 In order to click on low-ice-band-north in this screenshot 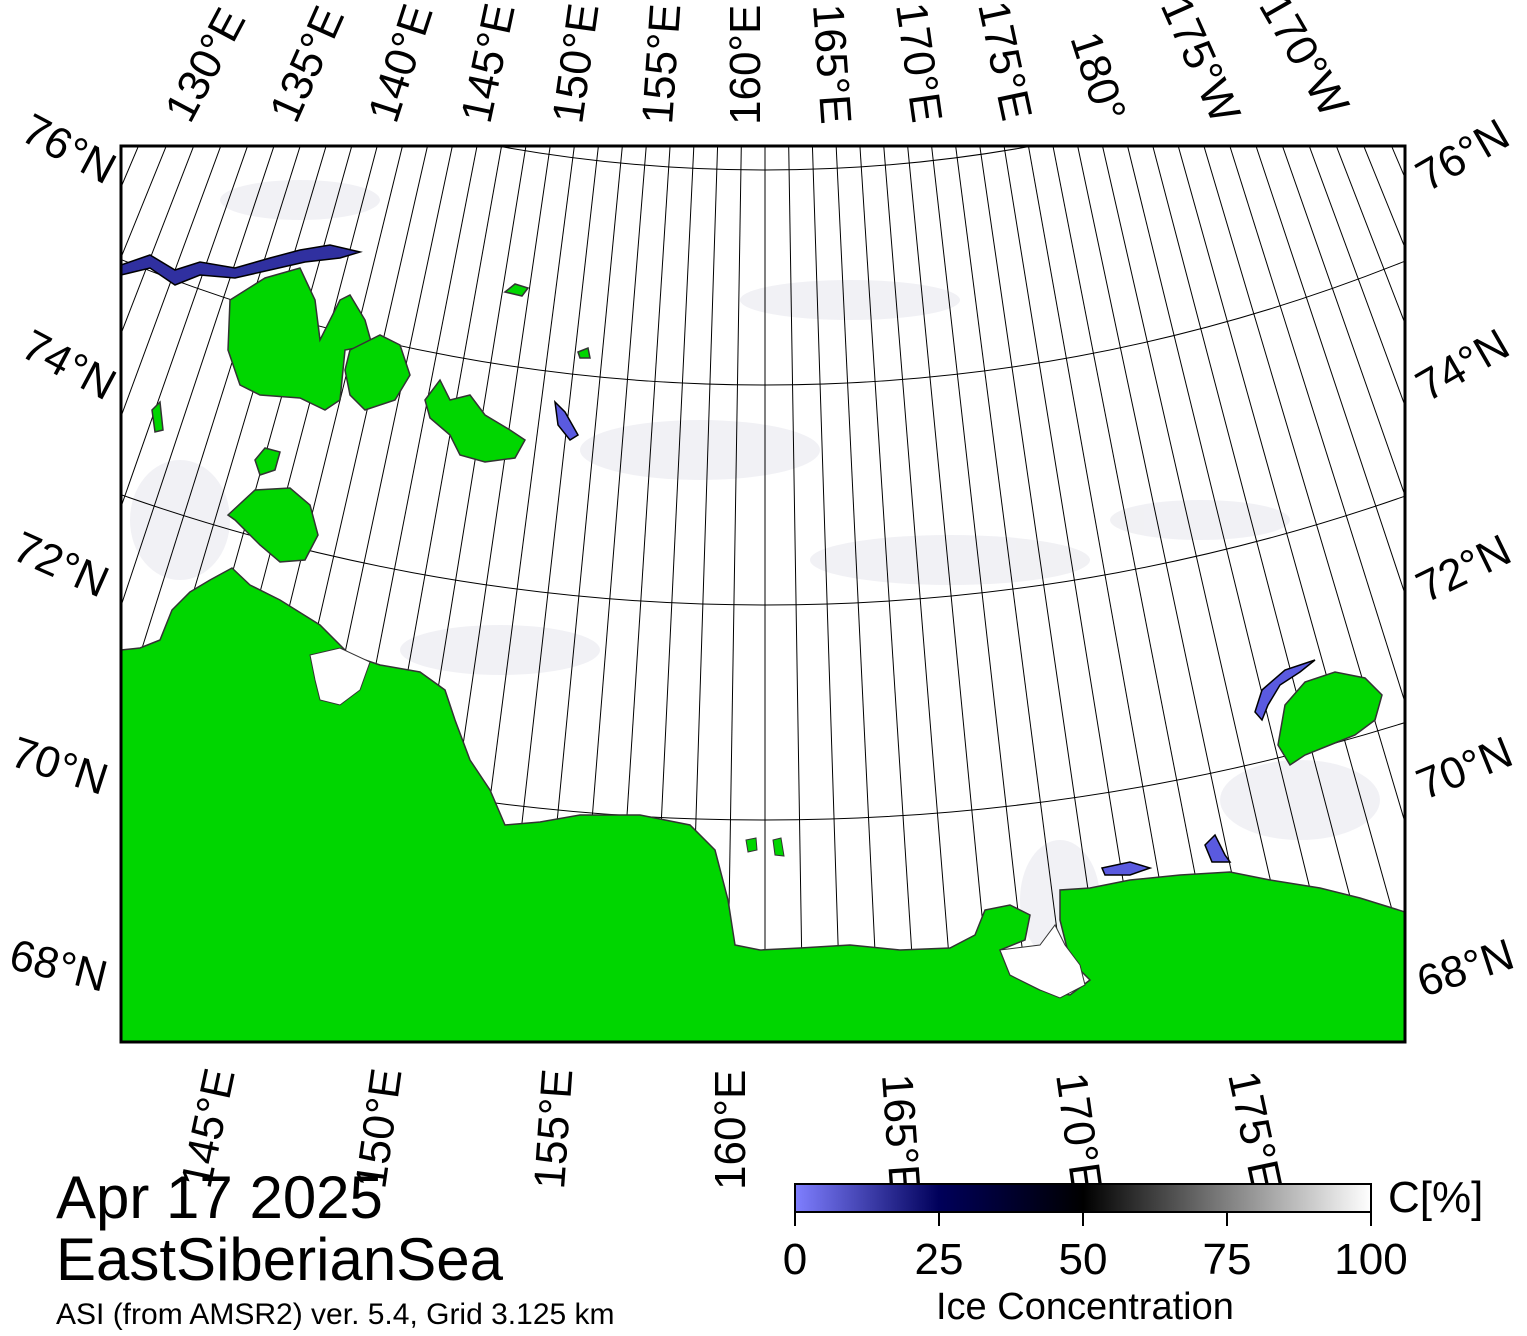, I will do `click(242, 265)`.